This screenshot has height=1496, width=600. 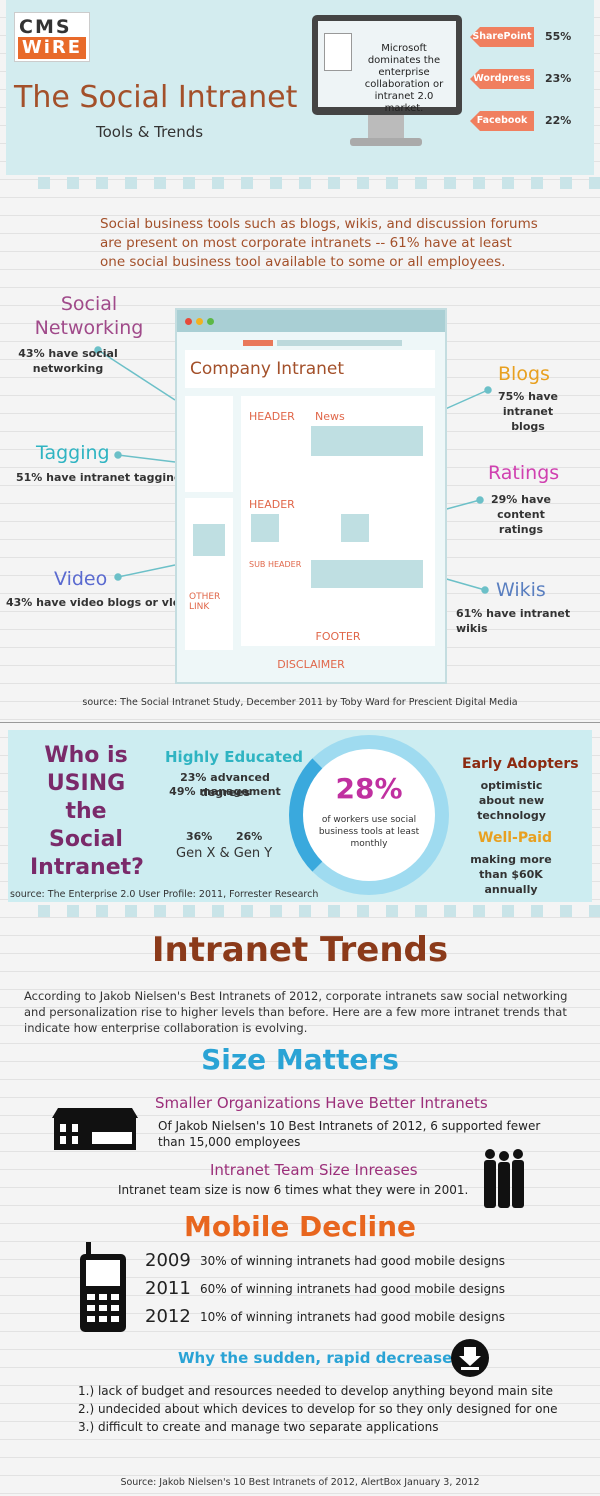 What do you see at coordinates (524, 473) in the screenshot?
I see `feature-title: Ratings` at bounding box center [524, 473].